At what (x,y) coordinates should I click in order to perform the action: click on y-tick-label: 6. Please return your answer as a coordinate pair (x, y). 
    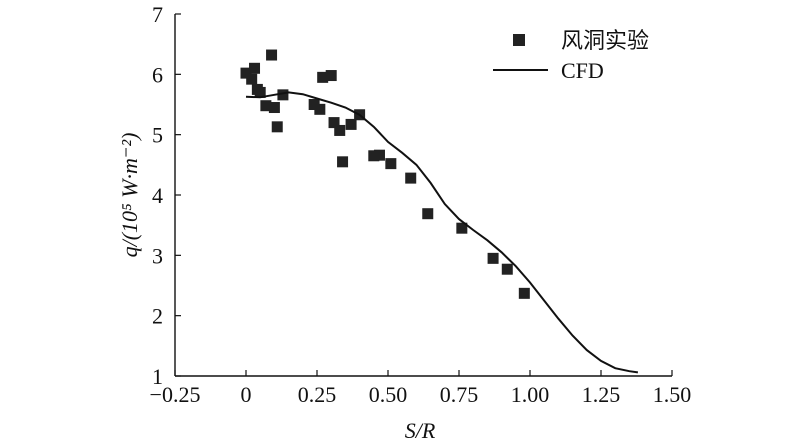
    Looking at the image, I should click on (157, 74).